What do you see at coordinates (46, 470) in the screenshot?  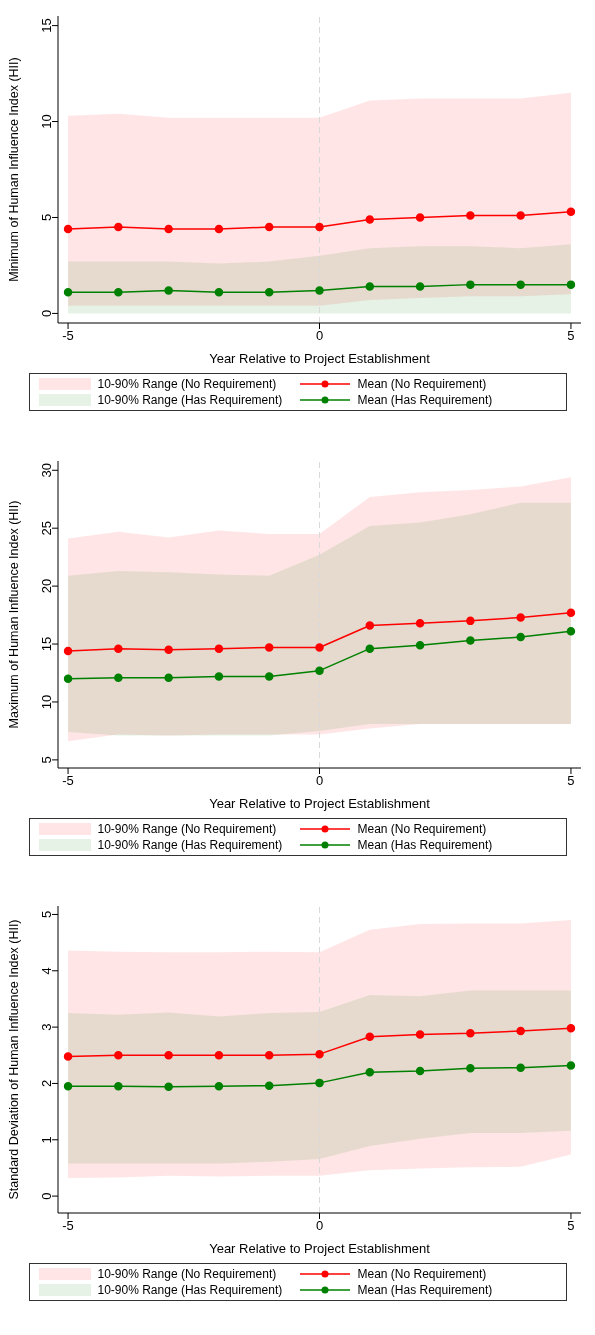 I see `y-tick-label: 30` at bounding box center [46, 470].